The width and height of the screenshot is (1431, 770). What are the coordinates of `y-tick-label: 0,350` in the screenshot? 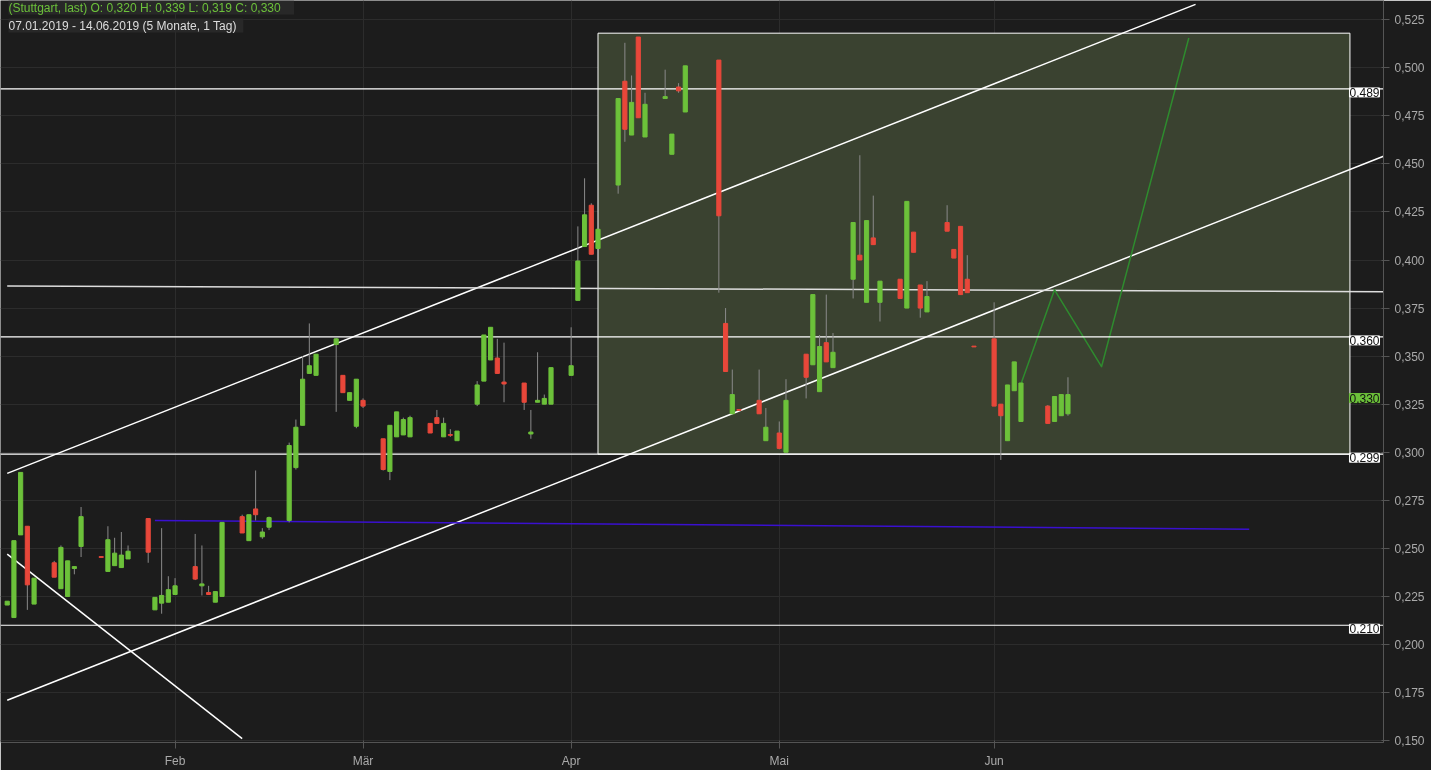 It's located at (1409, 356).